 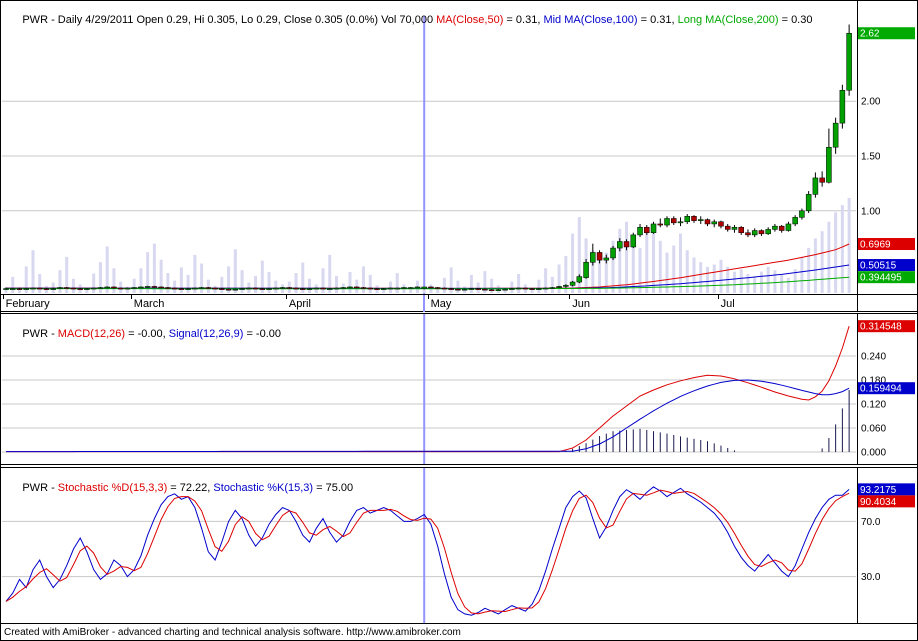 I want to click on macd-title-prefix: PWR -, so click(x=40, y=334).